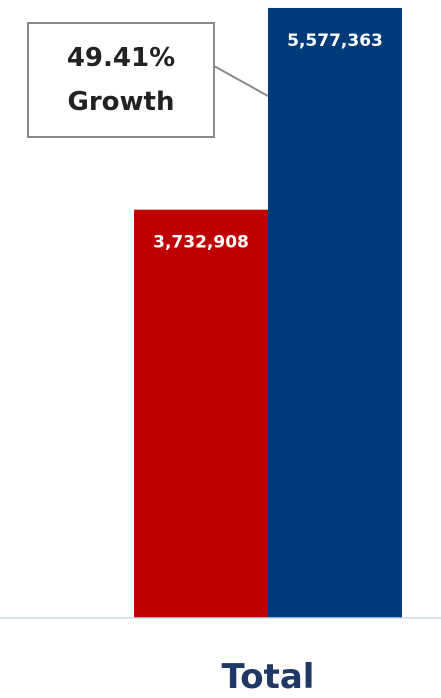  I want to click on callout-leader-line, so click(241, 81).